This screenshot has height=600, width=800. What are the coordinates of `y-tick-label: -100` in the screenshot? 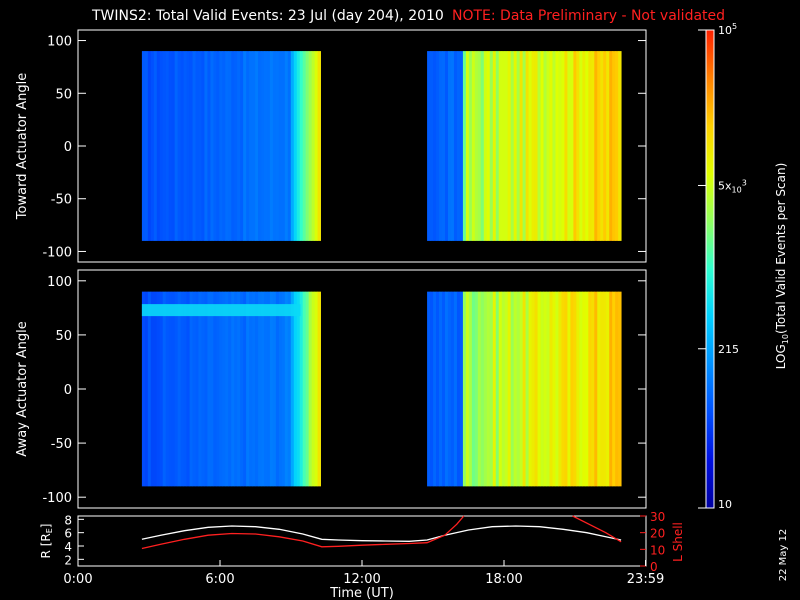 It's located at (57, 498).